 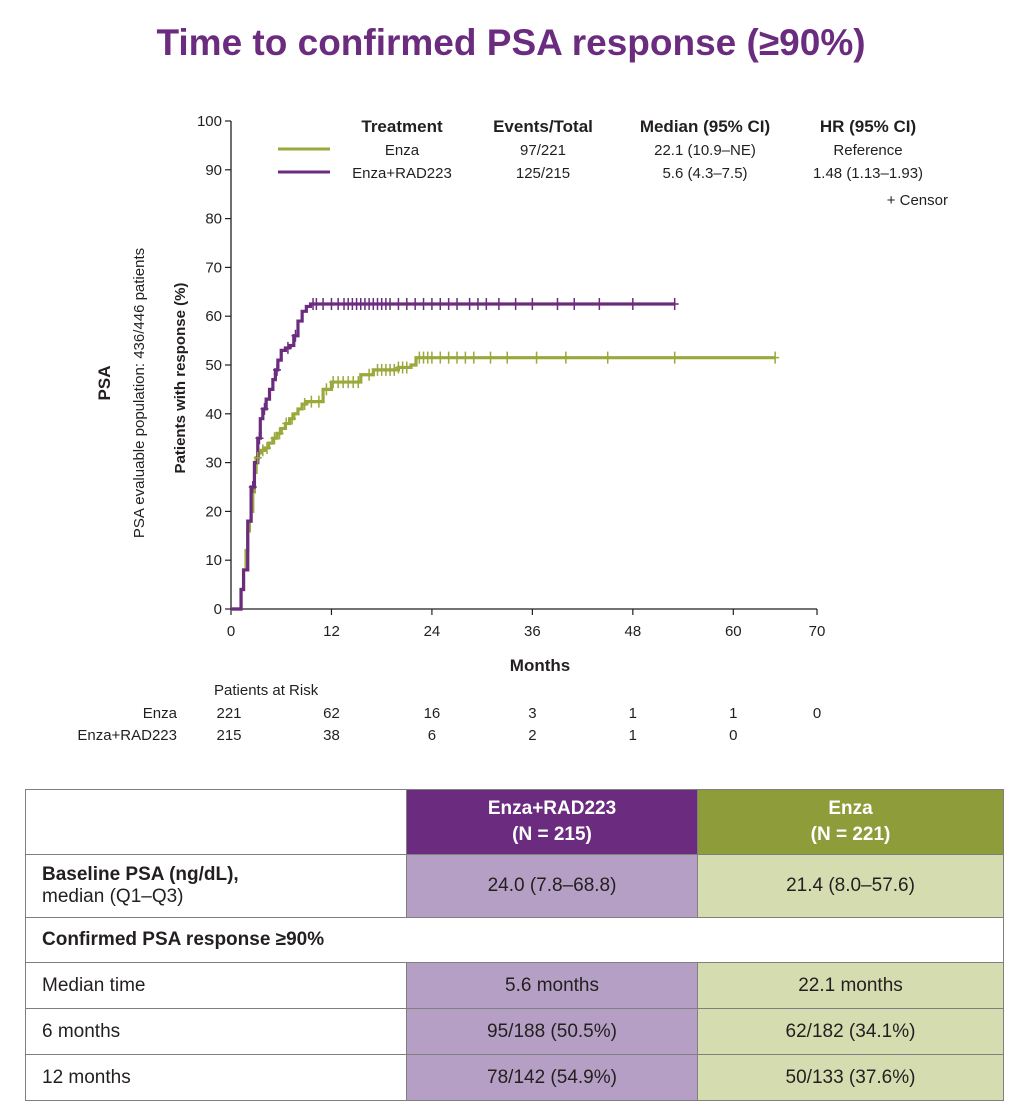 What do you see at coordinates (213, 267) in the screenshot?
I see `y-tick-label: 70` at bounding box center [213, 267].